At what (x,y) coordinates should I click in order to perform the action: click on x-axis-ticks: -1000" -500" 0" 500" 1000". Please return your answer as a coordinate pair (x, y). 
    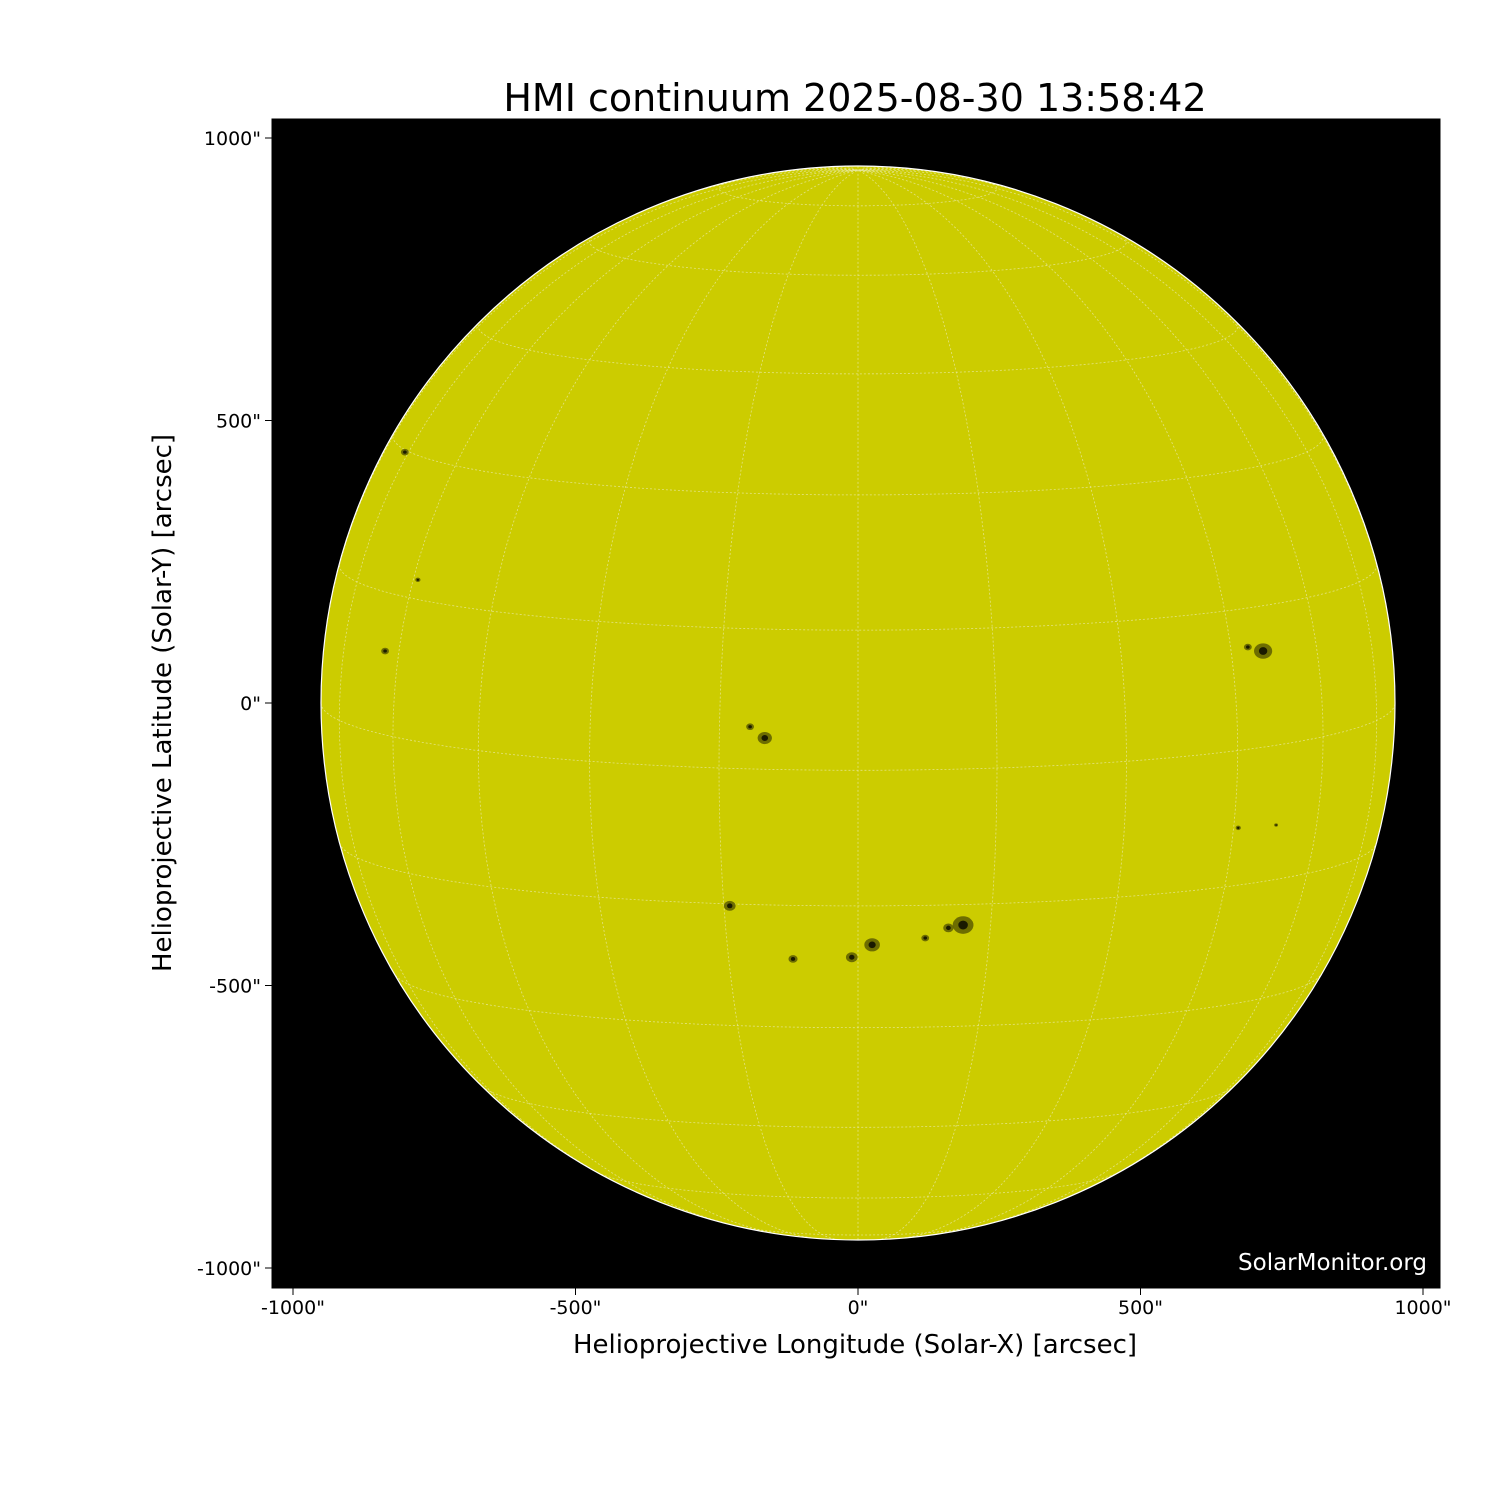
    Looking at the image, I should click on (856, 1303).